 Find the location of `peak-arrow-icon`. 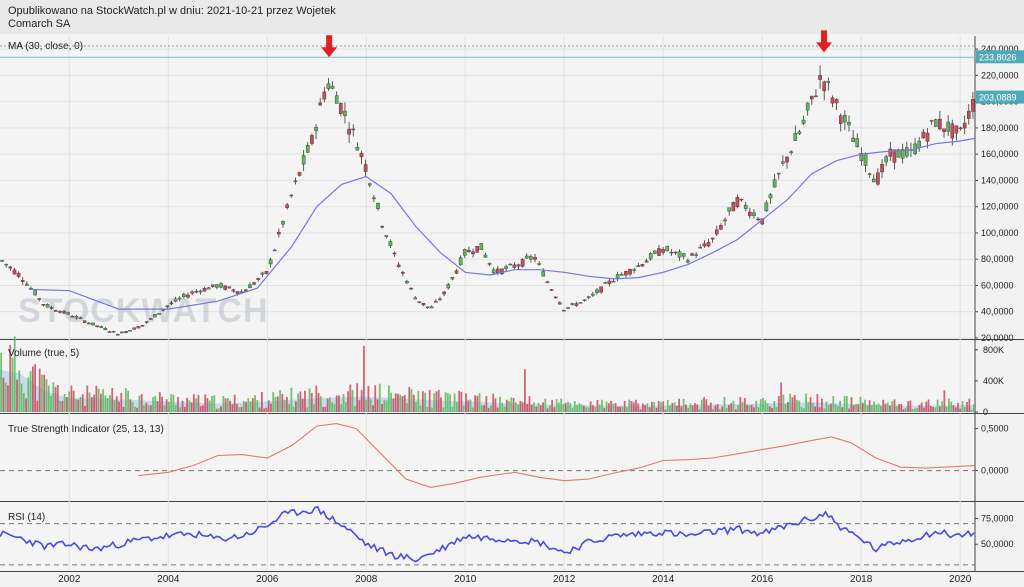

peak-arrow-icon is located at coordinates (824, 41).